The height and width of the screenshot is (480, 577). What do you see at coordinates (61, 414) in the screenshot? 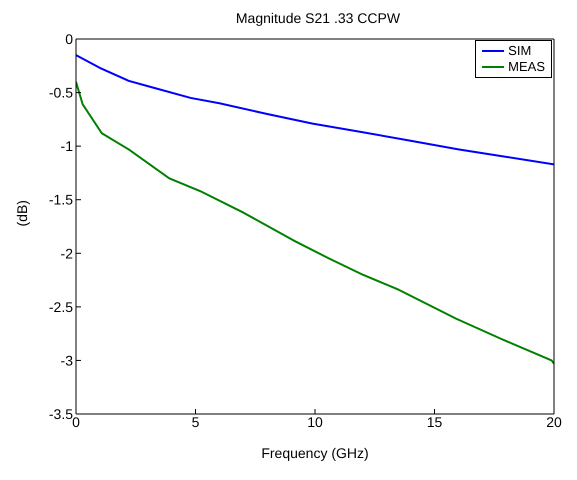
I see `y-tick-label: -3.5` at bounding box center [61, 414].